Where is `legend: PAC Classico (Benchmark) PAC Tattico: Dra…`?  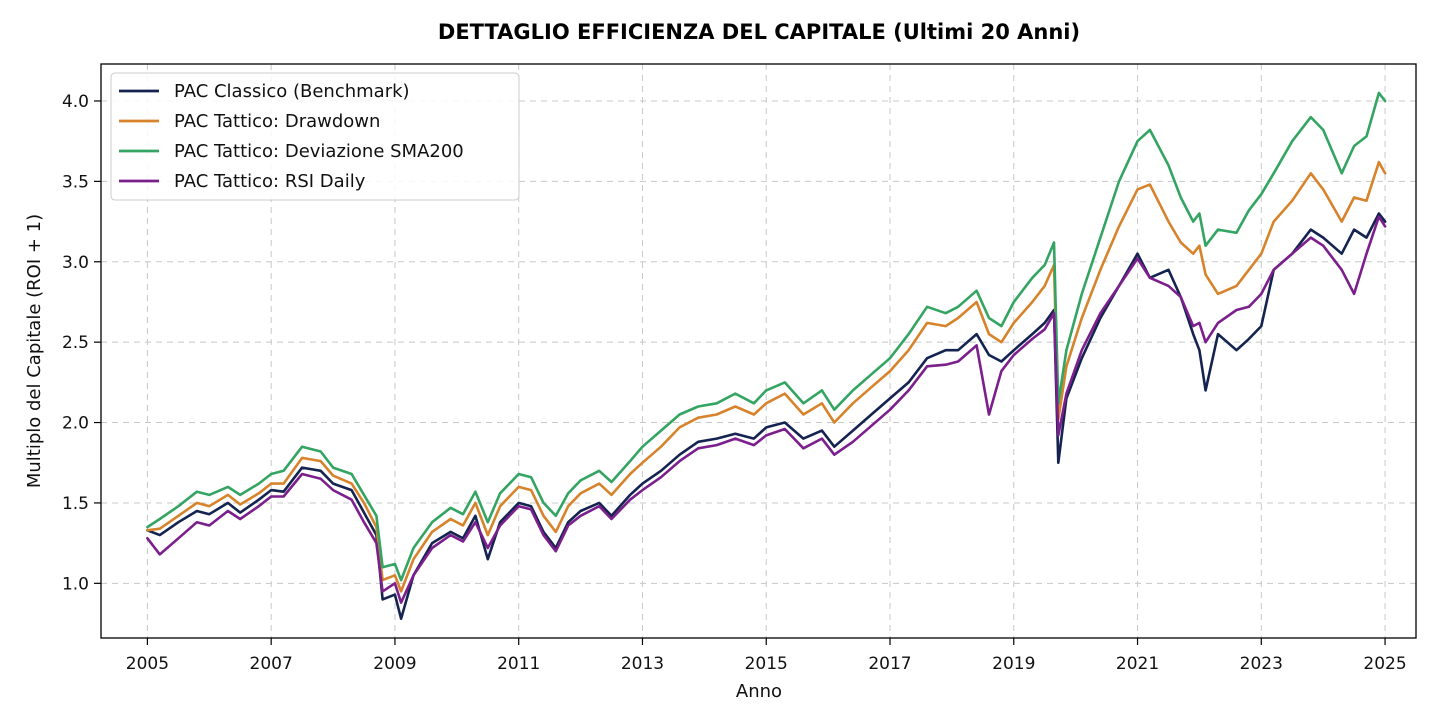
legend: PAC Classico (Benchmark) PAC Tattico: Dra… is located at coordinates (315, 136).